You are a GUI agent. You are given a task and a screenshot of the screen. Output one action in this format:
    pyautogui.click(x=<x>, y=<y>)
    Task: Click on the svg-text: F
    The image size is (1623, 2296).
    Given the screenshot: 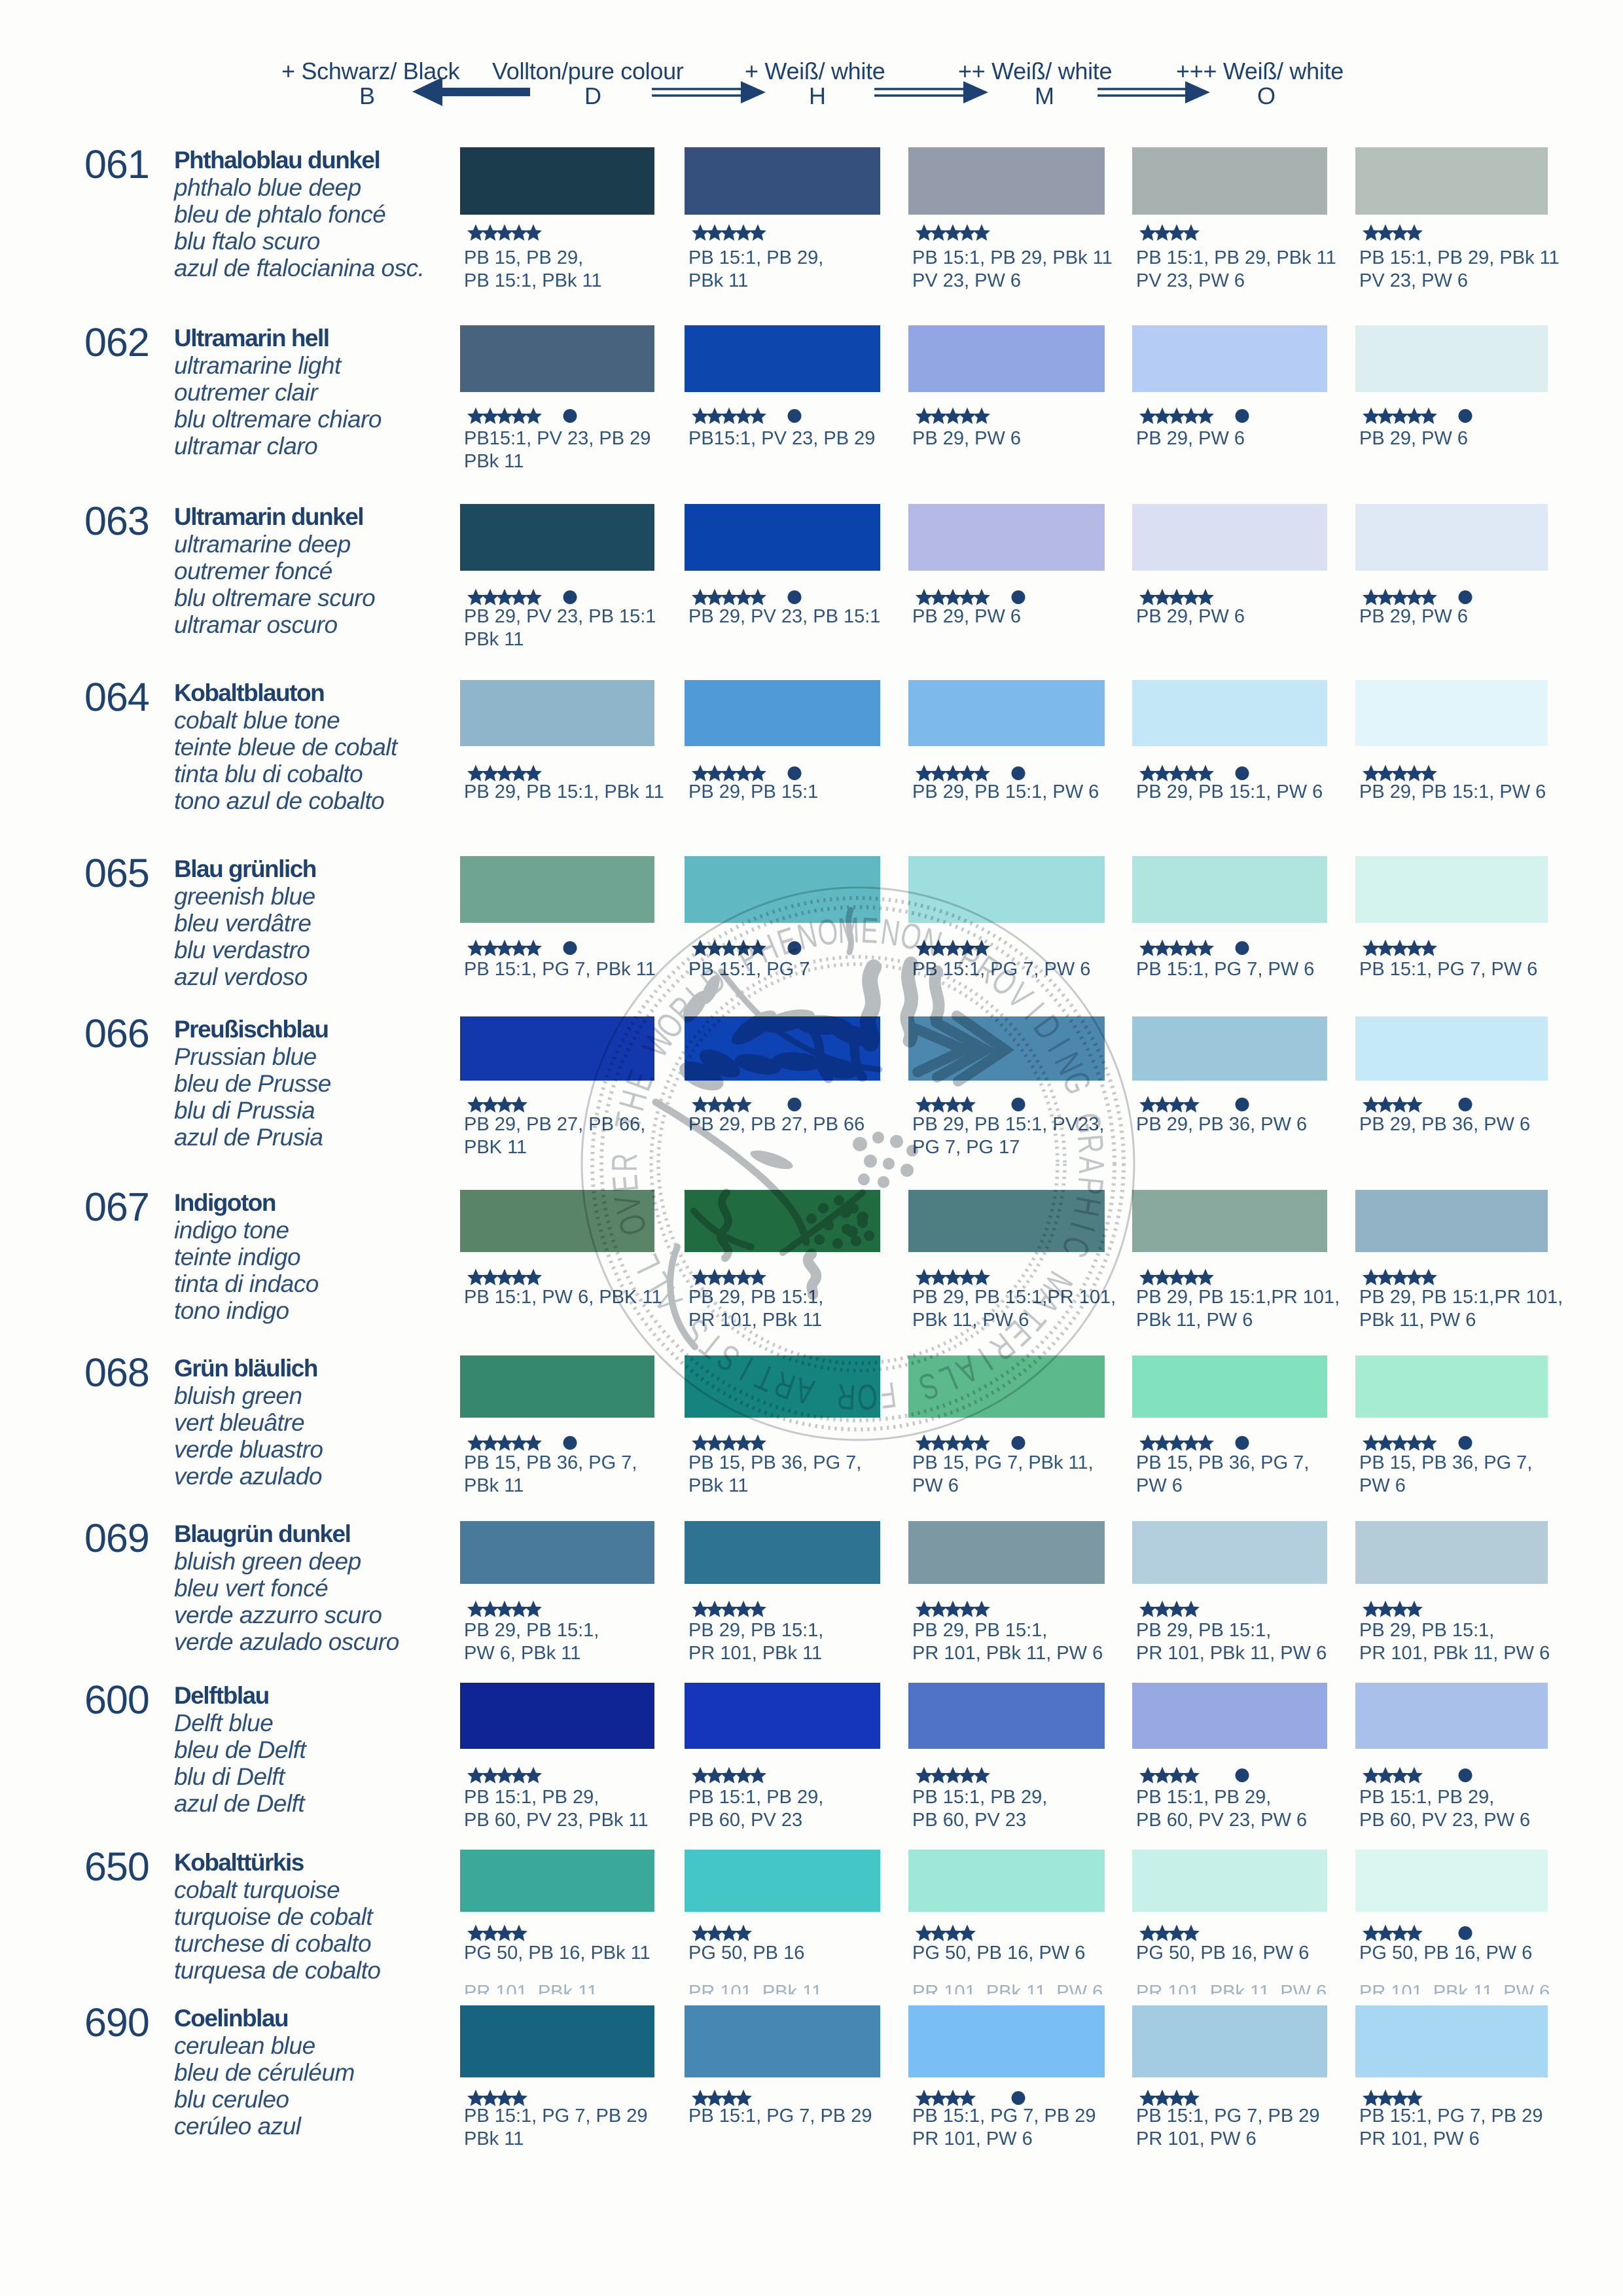 What is the action you would take?
    pyautogui.click(x=888, y=1394)
    